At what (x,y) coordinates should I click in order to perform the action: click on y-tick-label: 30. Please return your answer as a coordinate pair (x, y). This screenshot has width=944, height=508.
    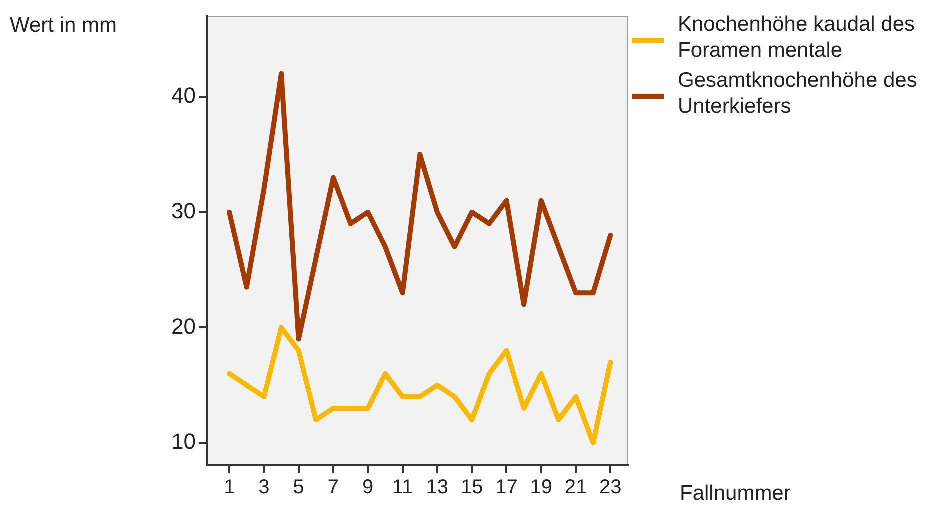
    Looking at the image, I should click on (184, 211).